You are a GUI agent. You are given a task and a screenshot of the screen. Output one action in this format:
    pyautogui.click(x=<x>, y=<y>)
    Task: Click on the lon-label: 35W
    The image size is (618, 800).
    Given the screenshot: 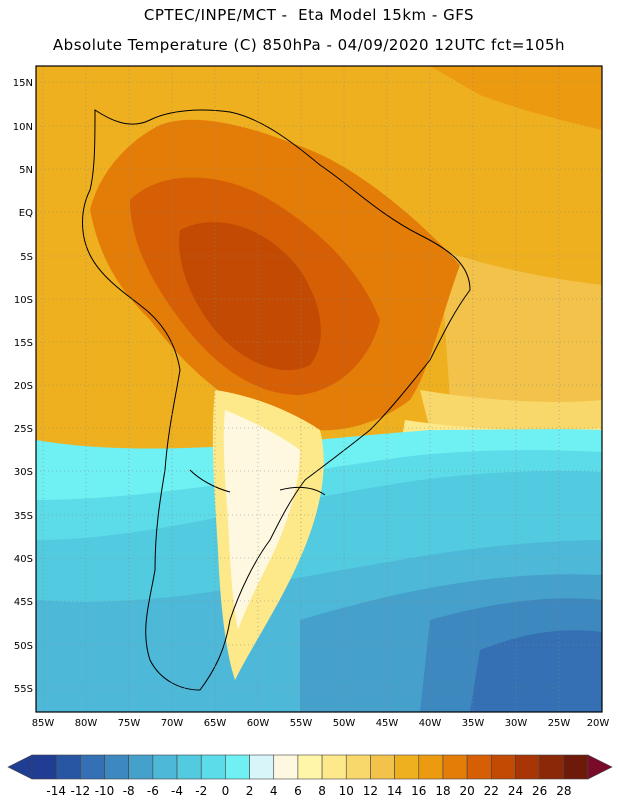 What is the action you would take?
    pyautogui.click(x=473, y=723)
    